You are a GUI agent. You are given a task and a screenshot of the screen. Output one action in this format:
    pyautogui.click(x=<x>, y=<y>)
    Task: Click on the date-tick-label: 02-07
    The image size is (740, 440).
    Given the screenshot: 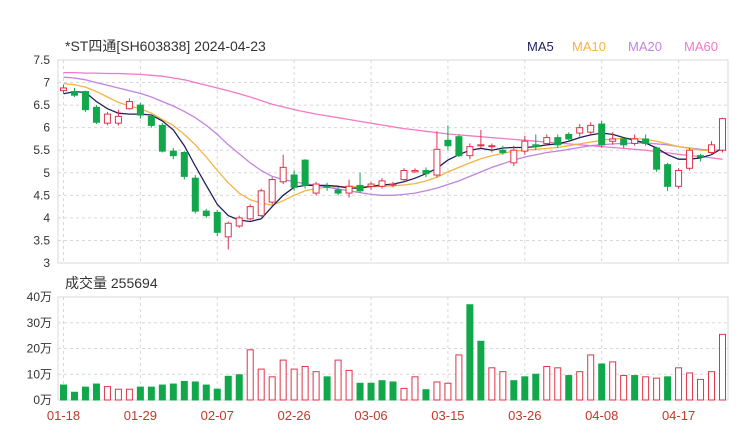 What is the action you would take?
    pyautogui.click(x=217, y=415)
    